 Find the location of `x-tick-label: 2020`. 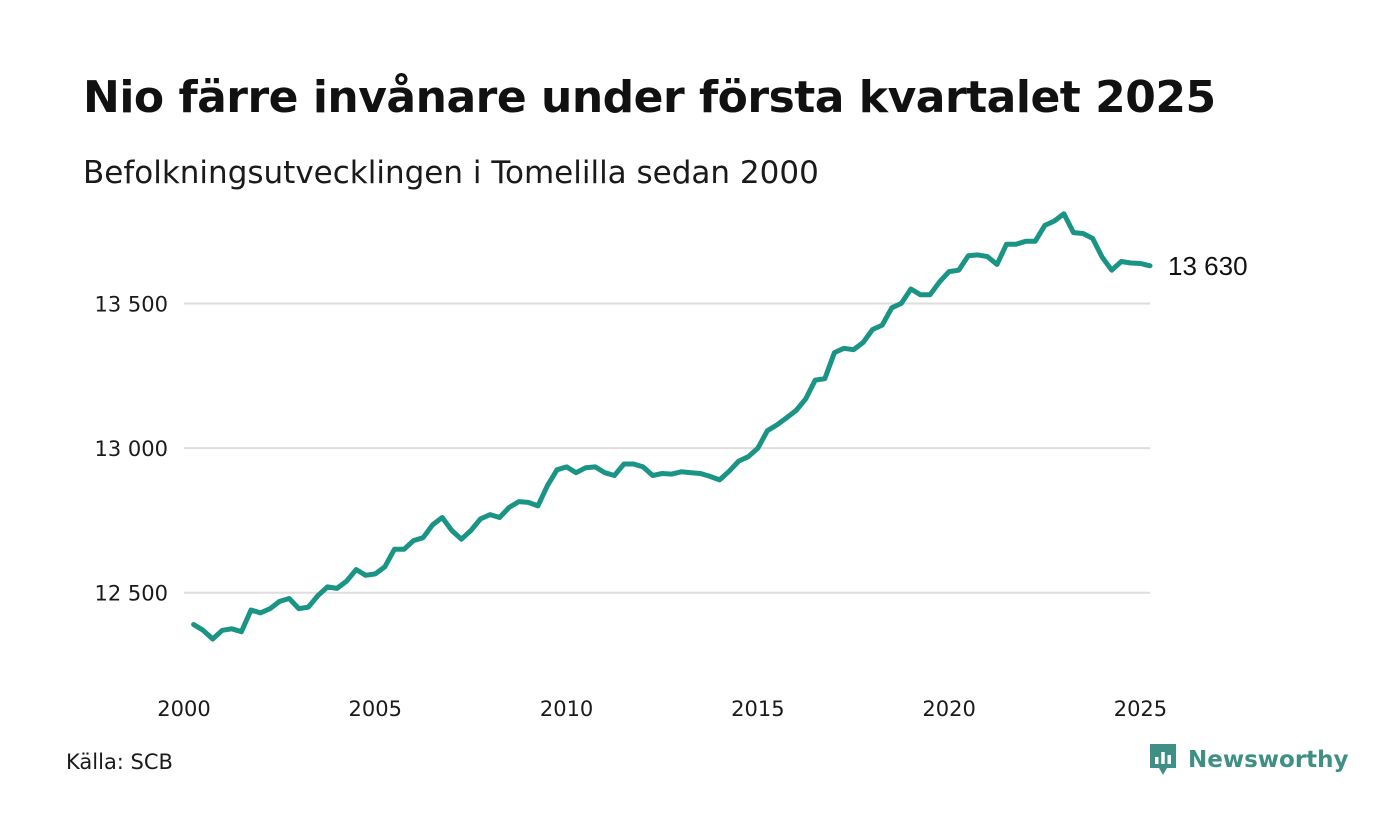

x-tick-label: 2020 is located at coordinates (948, 709).